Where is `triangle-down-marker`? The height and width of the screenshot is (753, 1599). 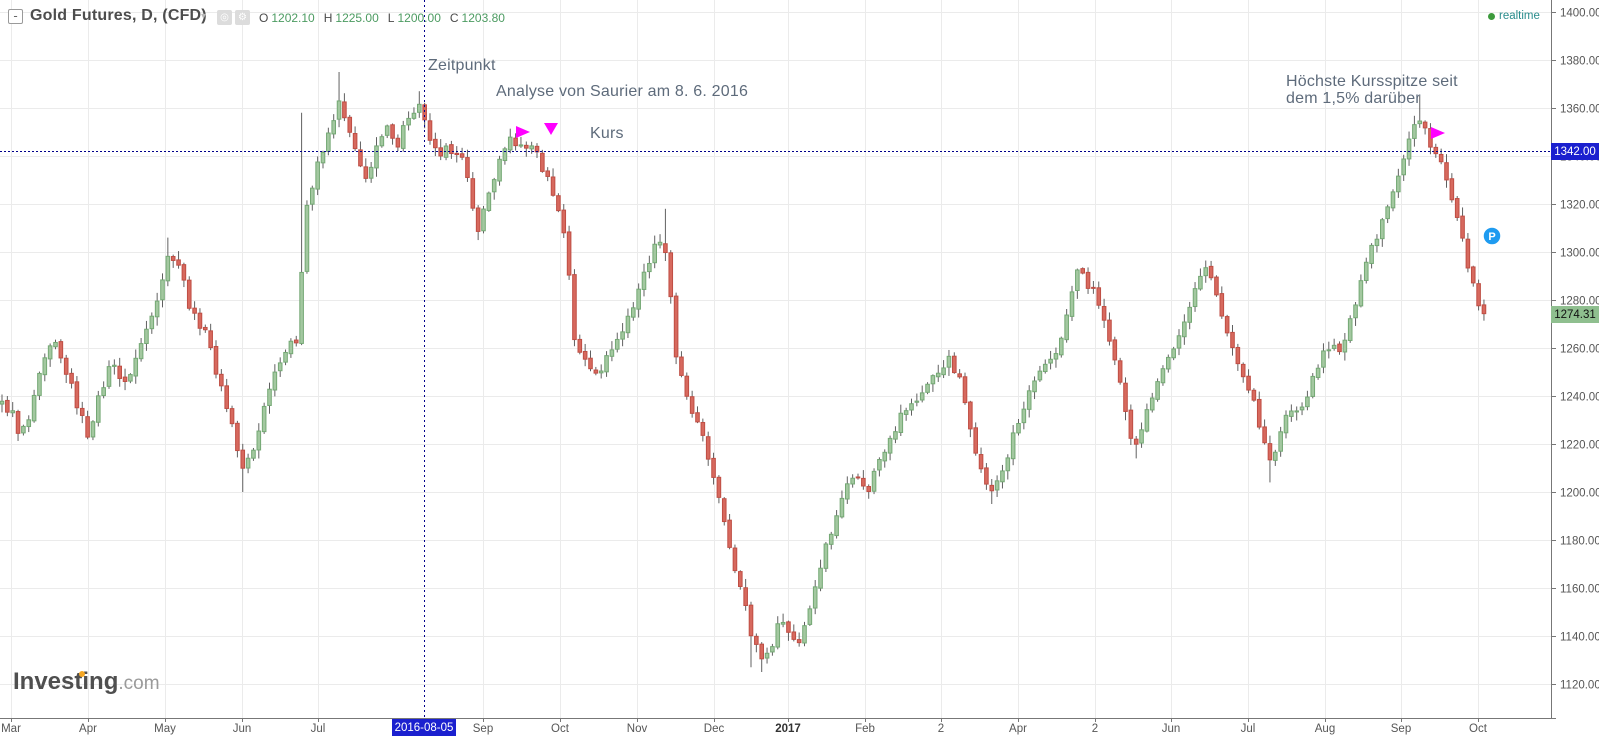 triangle-down-marker is located at coordinates (551, 129).